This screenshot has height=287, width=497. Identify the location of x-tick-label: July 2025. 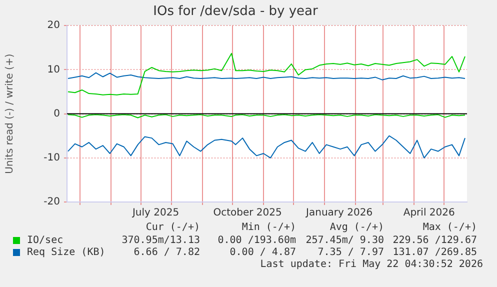
(155, 213).